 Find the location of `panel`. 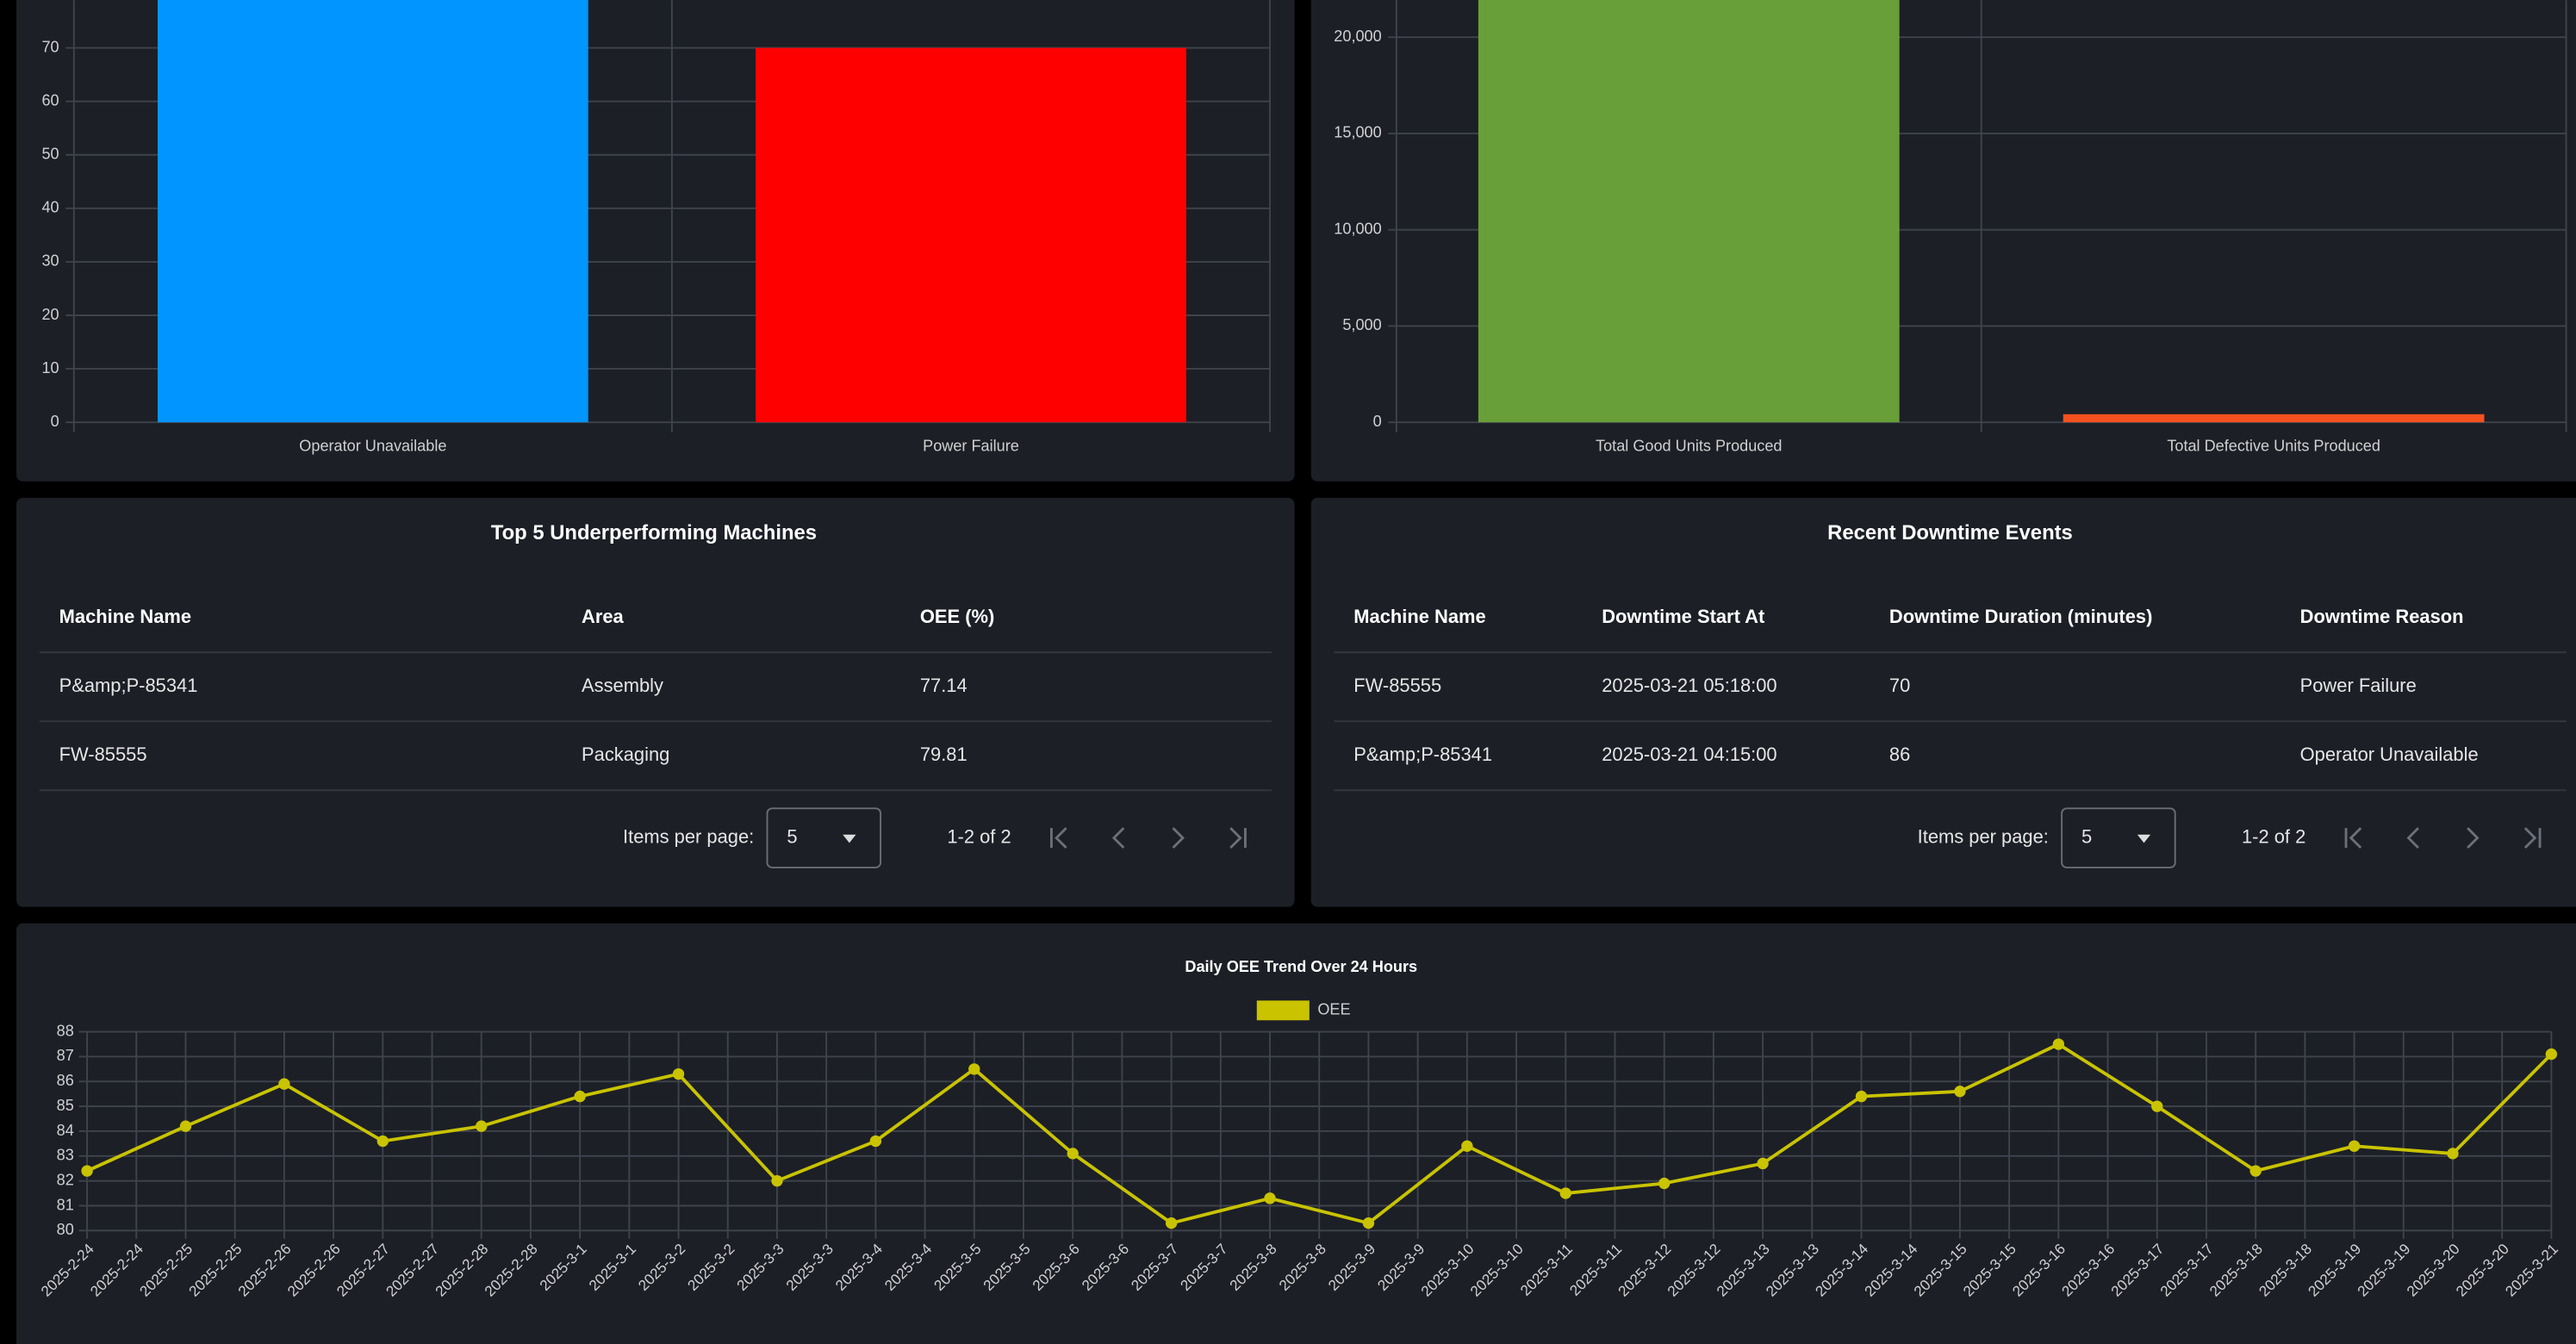

panel is located at coordinates (1943, 702).